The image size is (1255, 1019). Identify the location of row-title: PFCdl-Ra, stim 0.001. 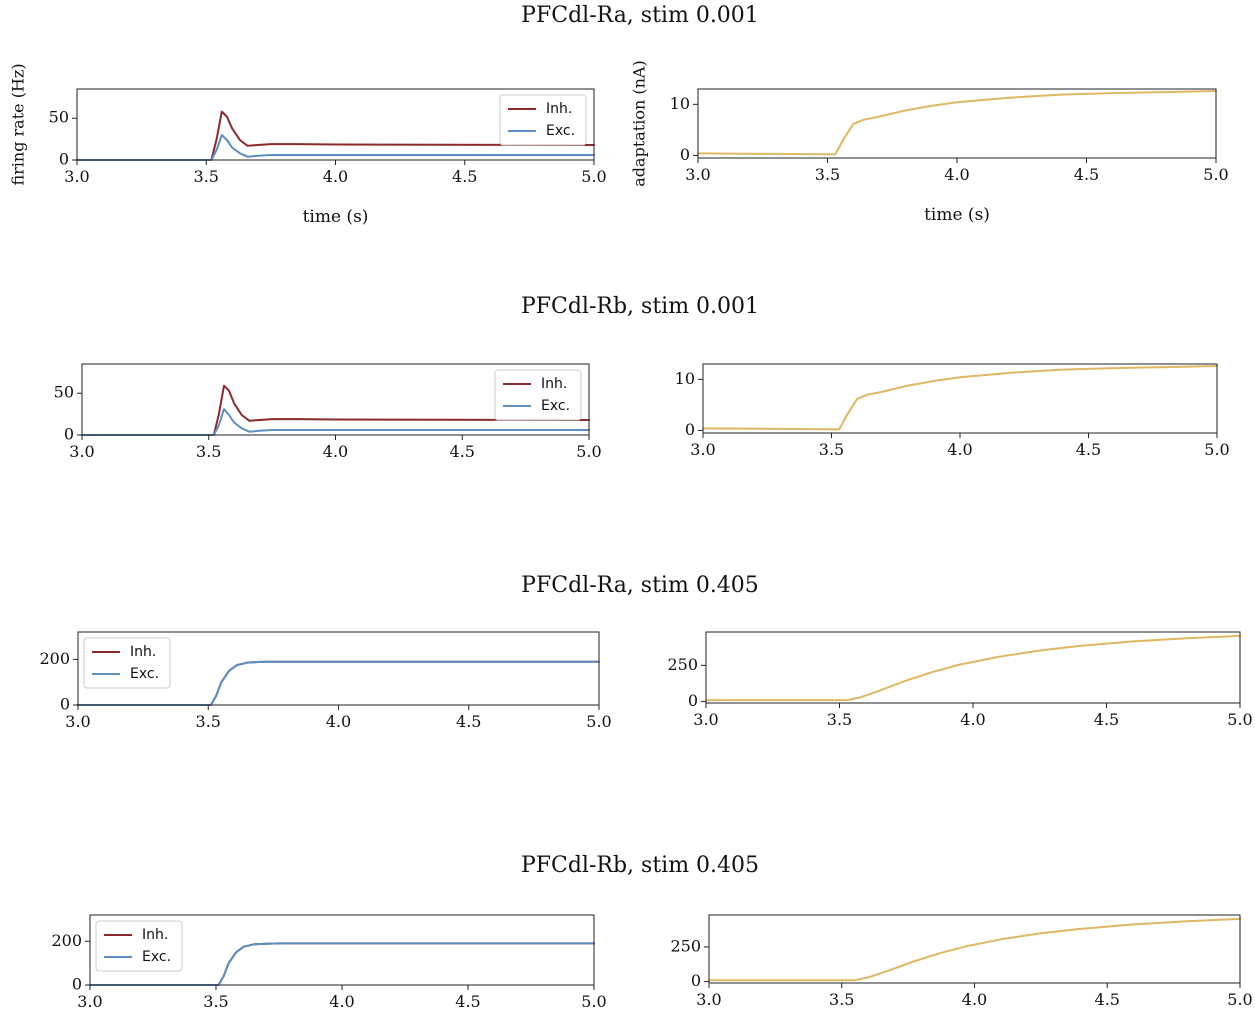
(640, 15).